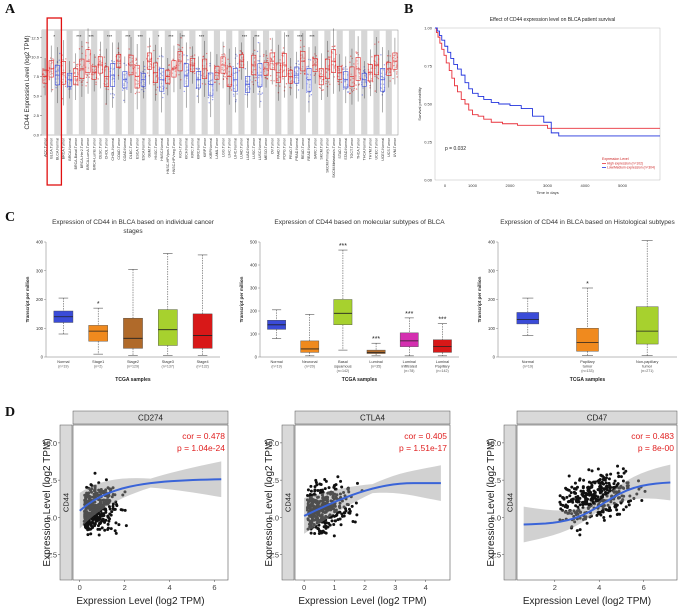  What do you see at coordinates (652, 436) in the screenshot?
I see `correlation-text: cor = 0.483` at bounding box center [652, 436].